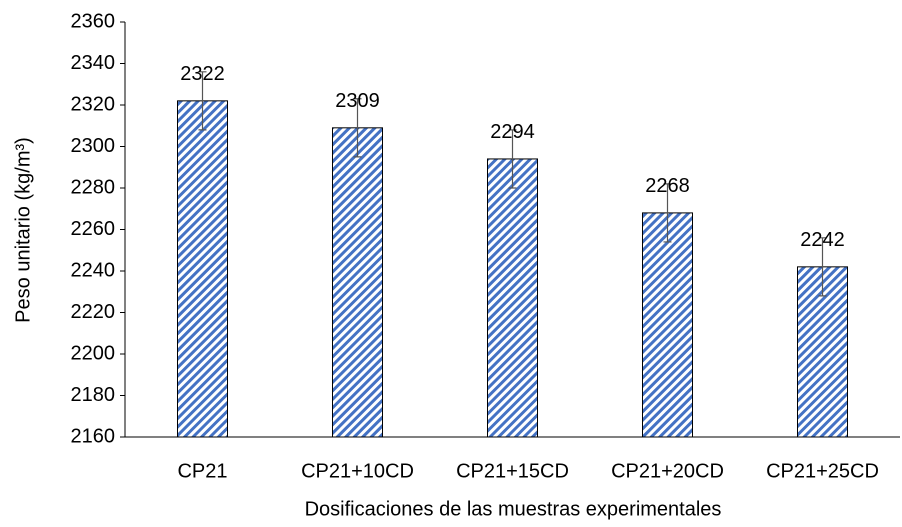 This screenshot has height=527, width=902. What do you see at coordinates (93, 229) in the screenshot?
I see `y-tick-label: 2260` at bounding box center [93, 229].